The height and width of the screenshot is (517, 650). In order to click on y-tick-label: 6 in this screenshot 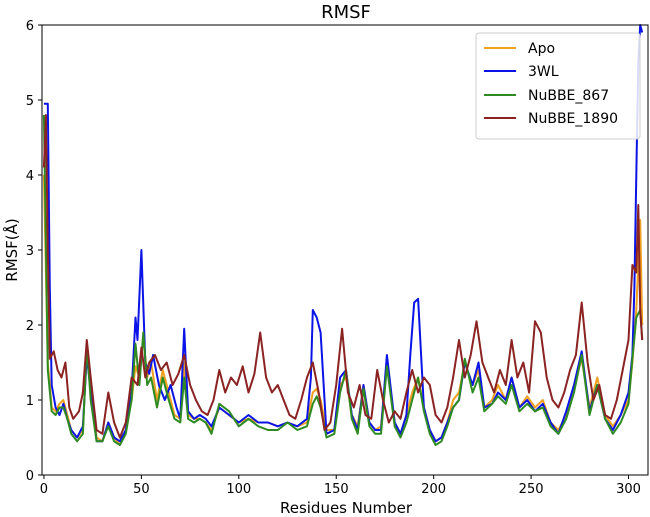, I will do `click(30, 26)`.